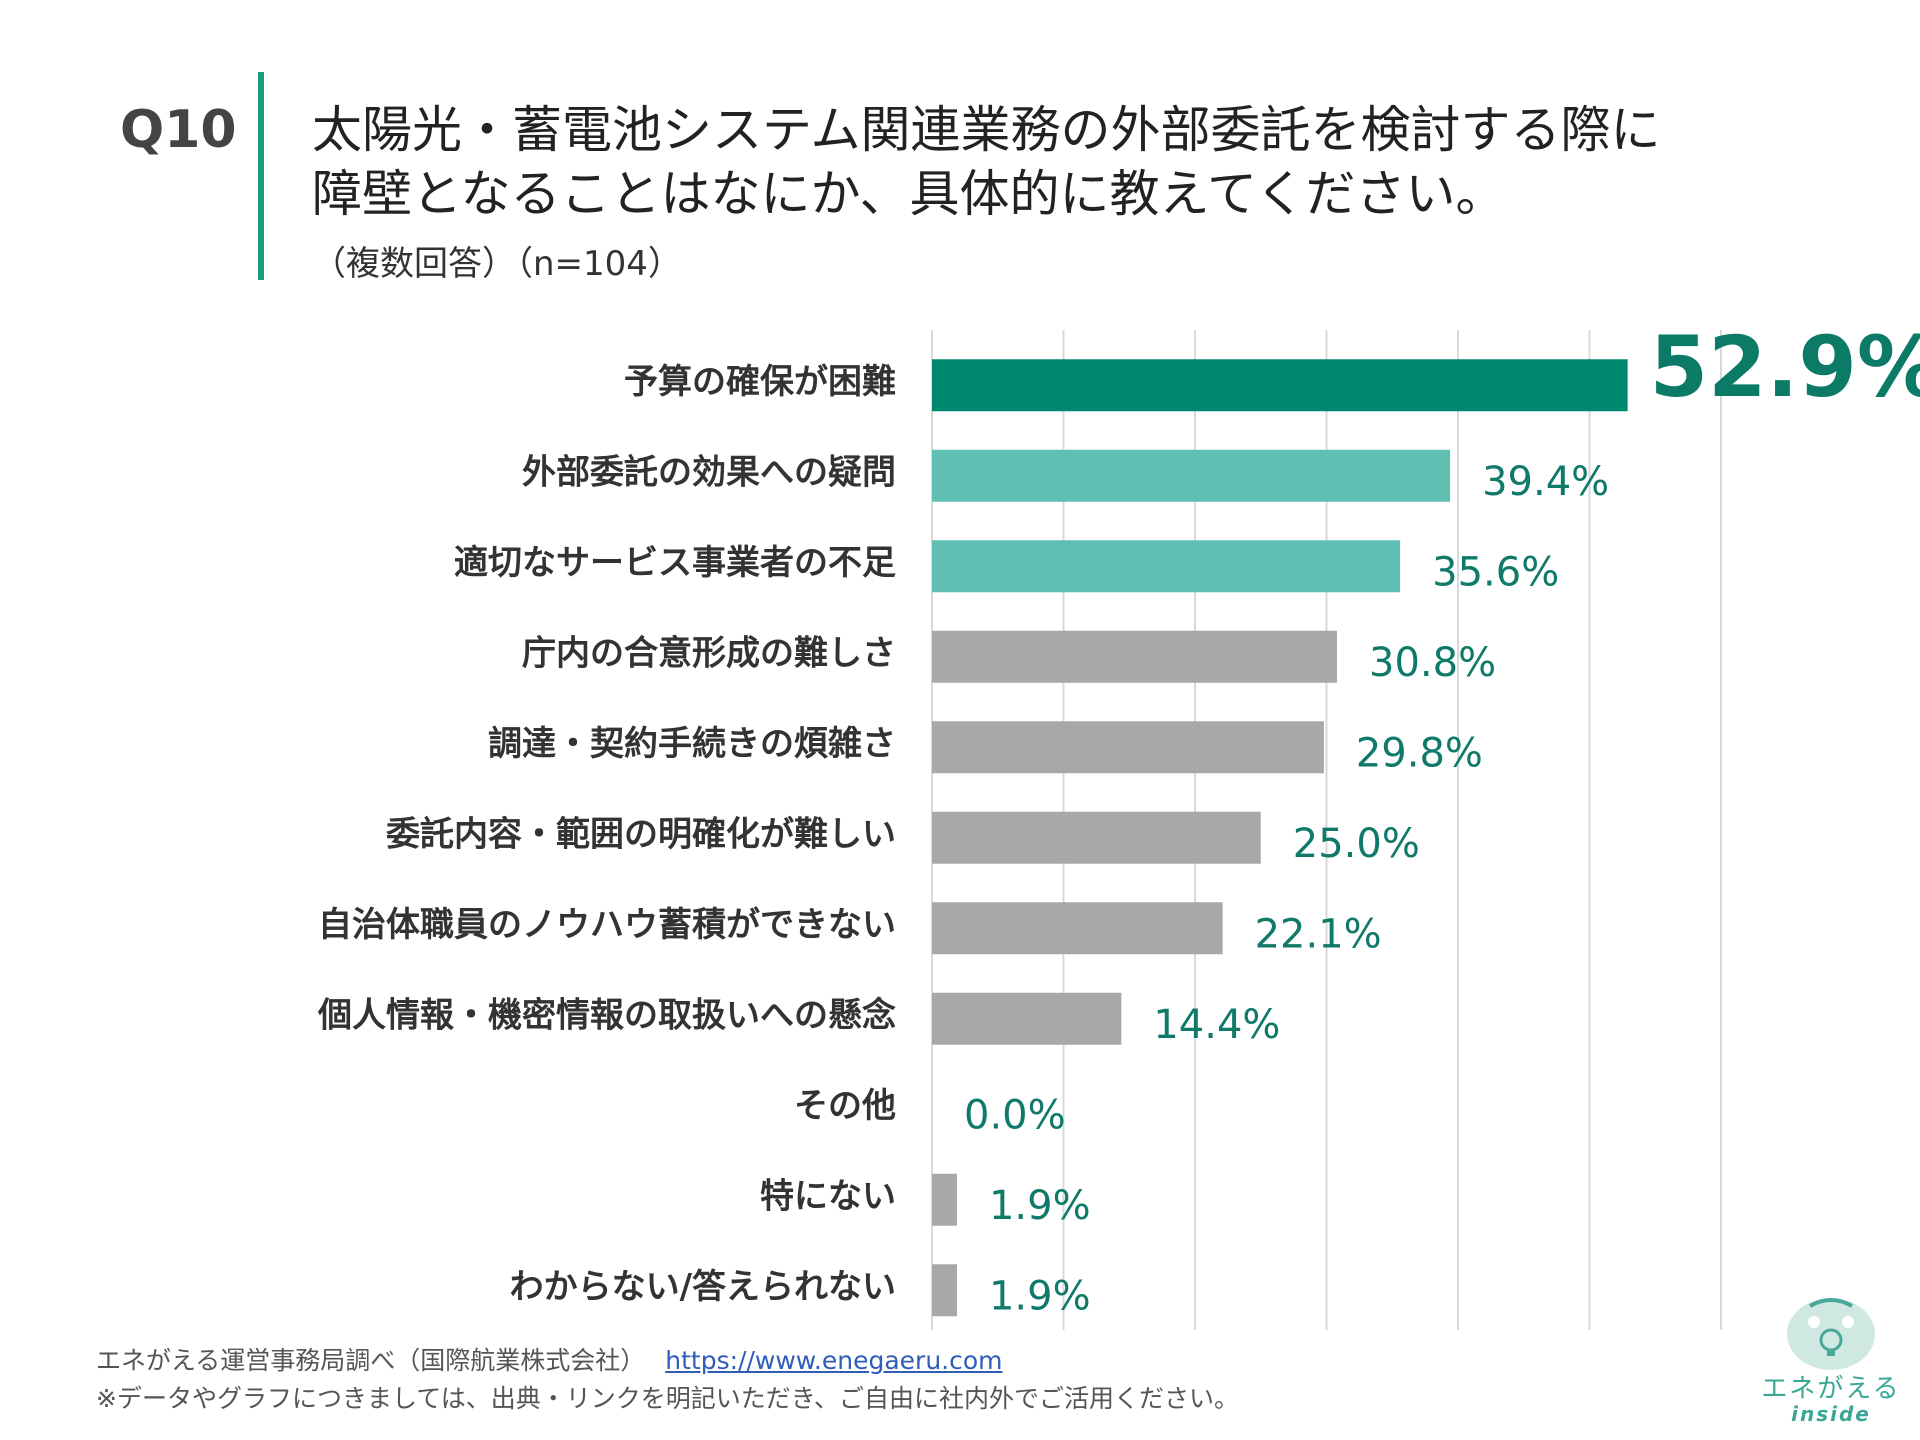  Describe the element at coordinates (371, 1360) in the screenshot. I see `footer-source: エネがえる運営事務局調べ（国際航業株式会社）` at that location.